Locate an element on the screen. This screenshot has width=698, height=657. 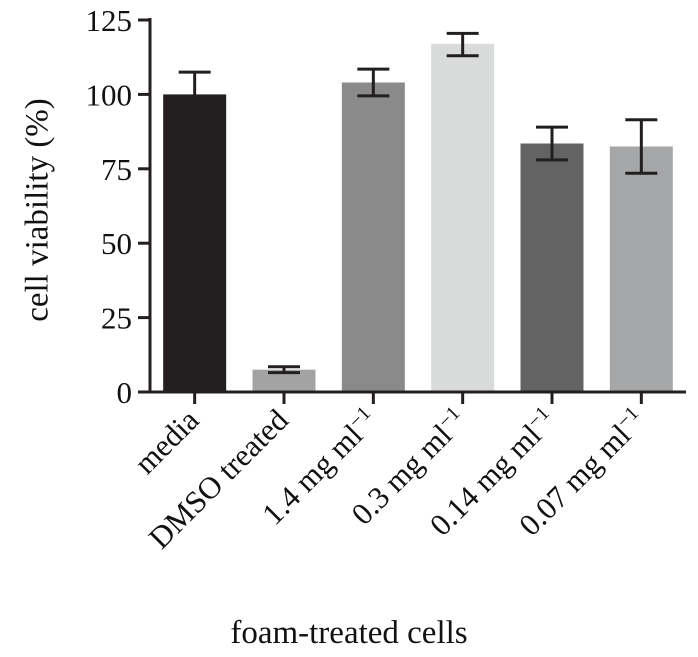
y-axis-label: cell viability (%) is located at coordinates (37, 210).